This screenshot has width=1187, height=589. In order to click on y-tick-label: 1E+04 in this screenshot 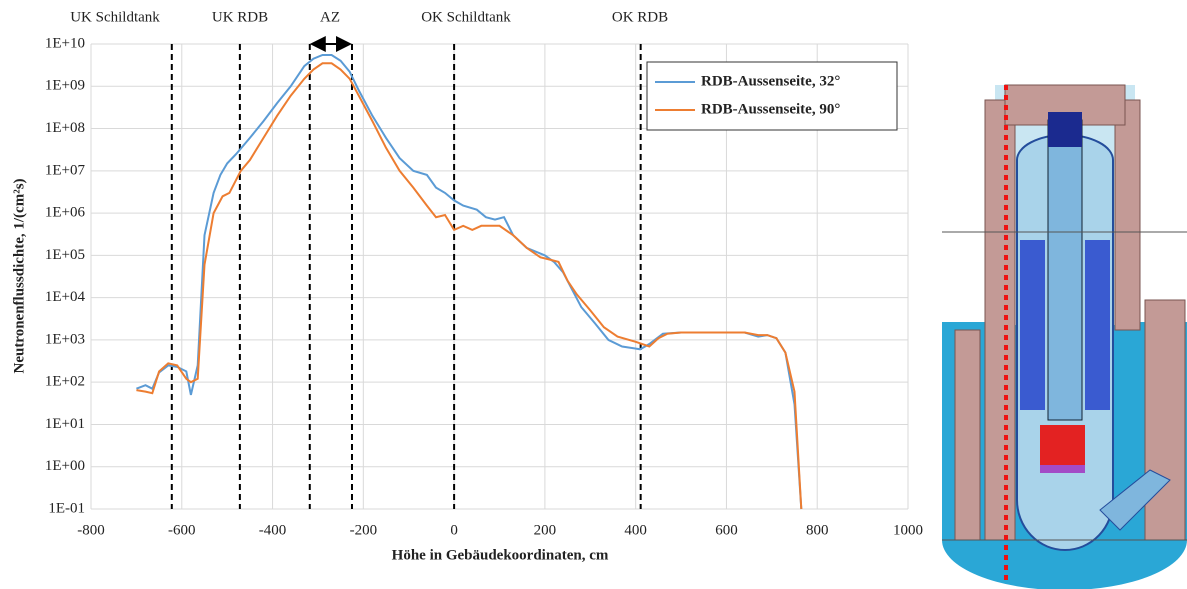, I will do `click(65, 297)`.